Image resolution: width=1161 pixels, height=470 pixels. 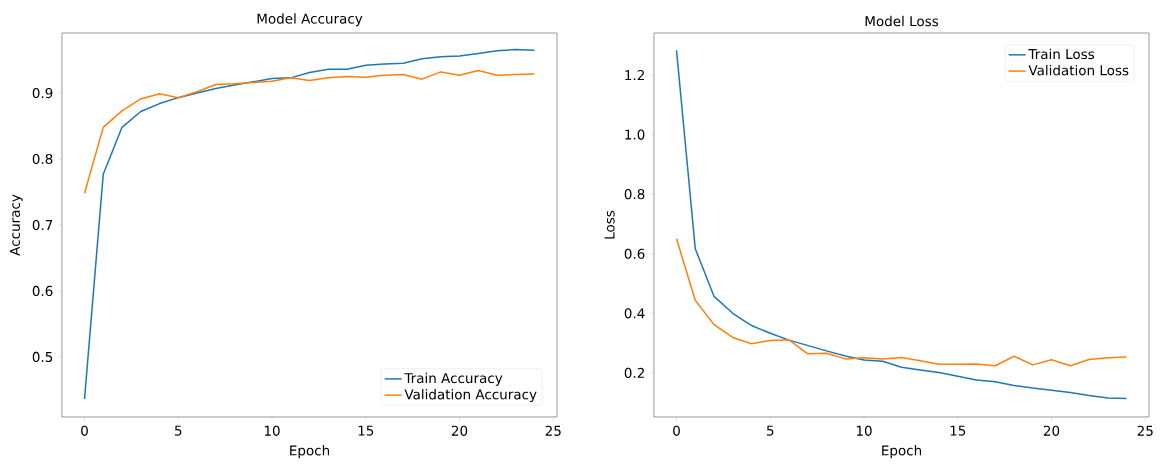 What do you see at coordinates (42, 357) in the screenshot?
I see `y-tick-label: 0.5` at bounding box center [42, 357].